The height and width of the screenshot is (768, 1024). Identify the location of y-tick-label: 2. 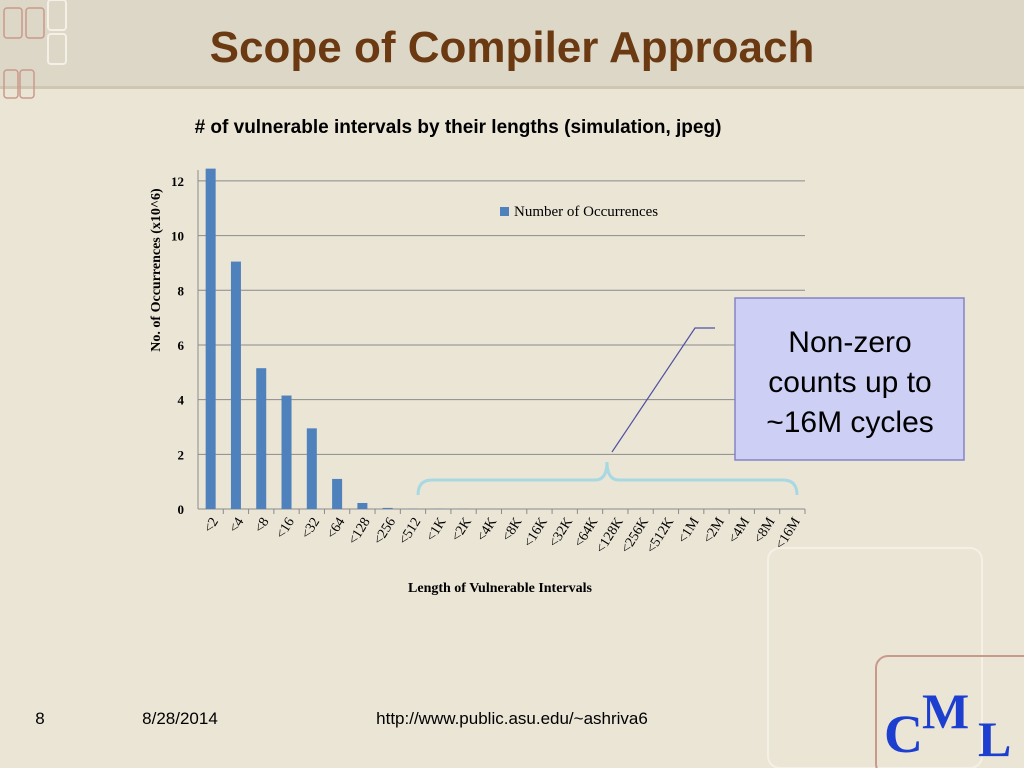
(181, 454).